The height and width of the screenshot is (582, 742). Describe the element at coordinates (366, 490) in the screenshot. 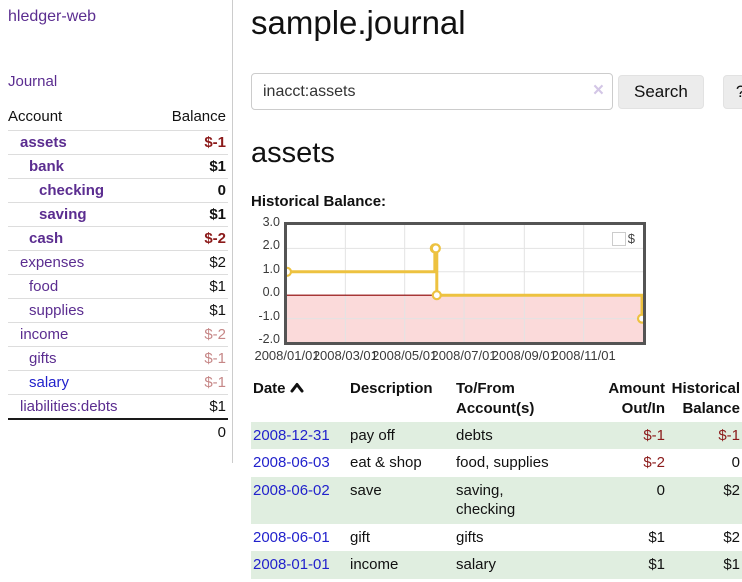

I see `transaction-description: save` at that location.